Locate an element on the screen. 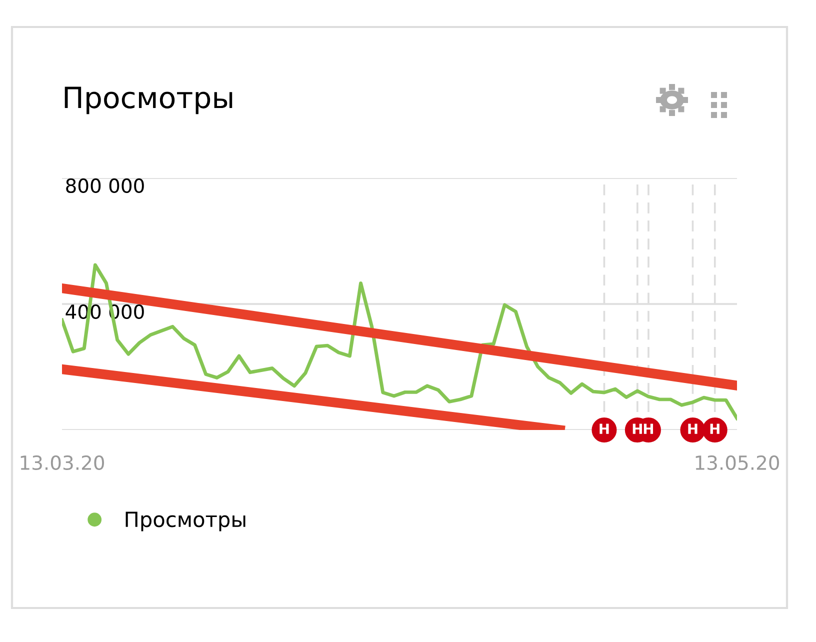  y-tick-label: 800 000 is located at coordinates (105, 186).